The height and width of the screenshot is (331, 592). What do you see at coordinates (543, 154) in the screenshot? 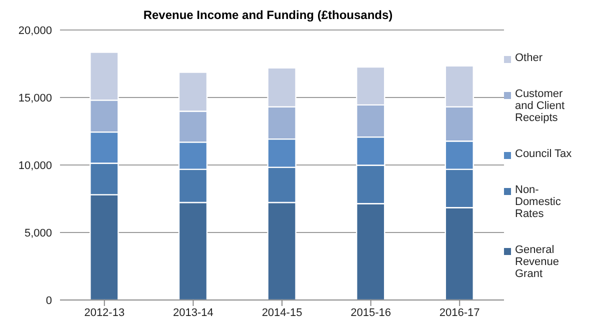
I see `legend-label: Council Tax` at bounding box center [543, 154].